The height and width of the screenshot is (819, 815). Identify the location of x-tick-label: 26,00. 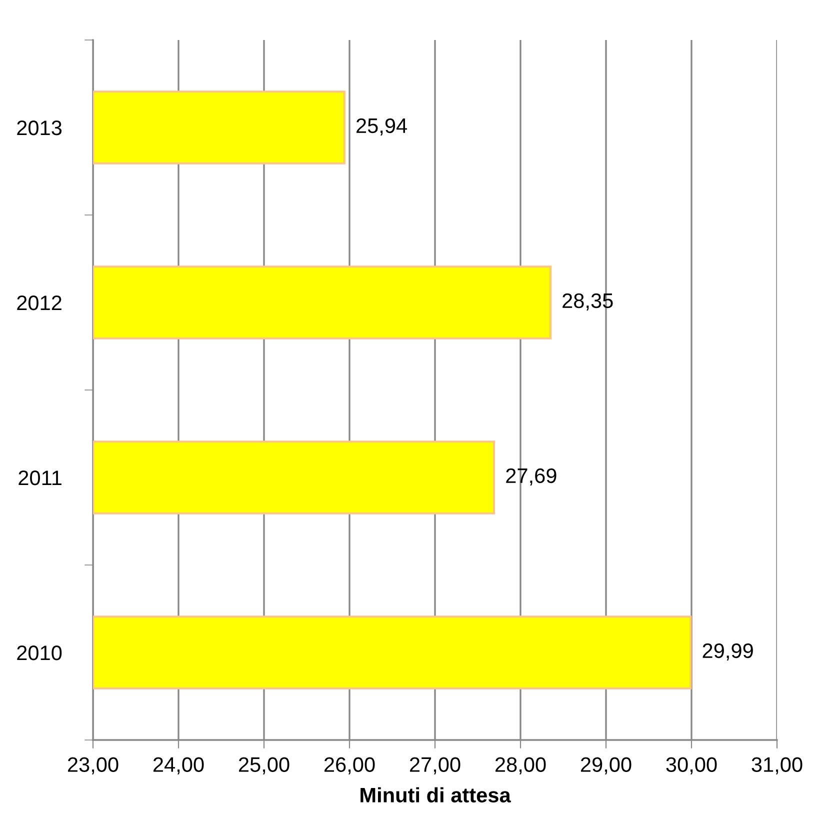
(349, 765).